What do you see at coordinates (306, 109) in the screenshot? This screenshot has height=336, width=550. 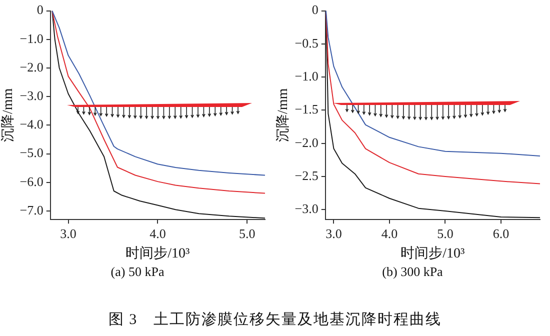 I see `y-tick-label: −1.5` at bounding box center [306, 109].